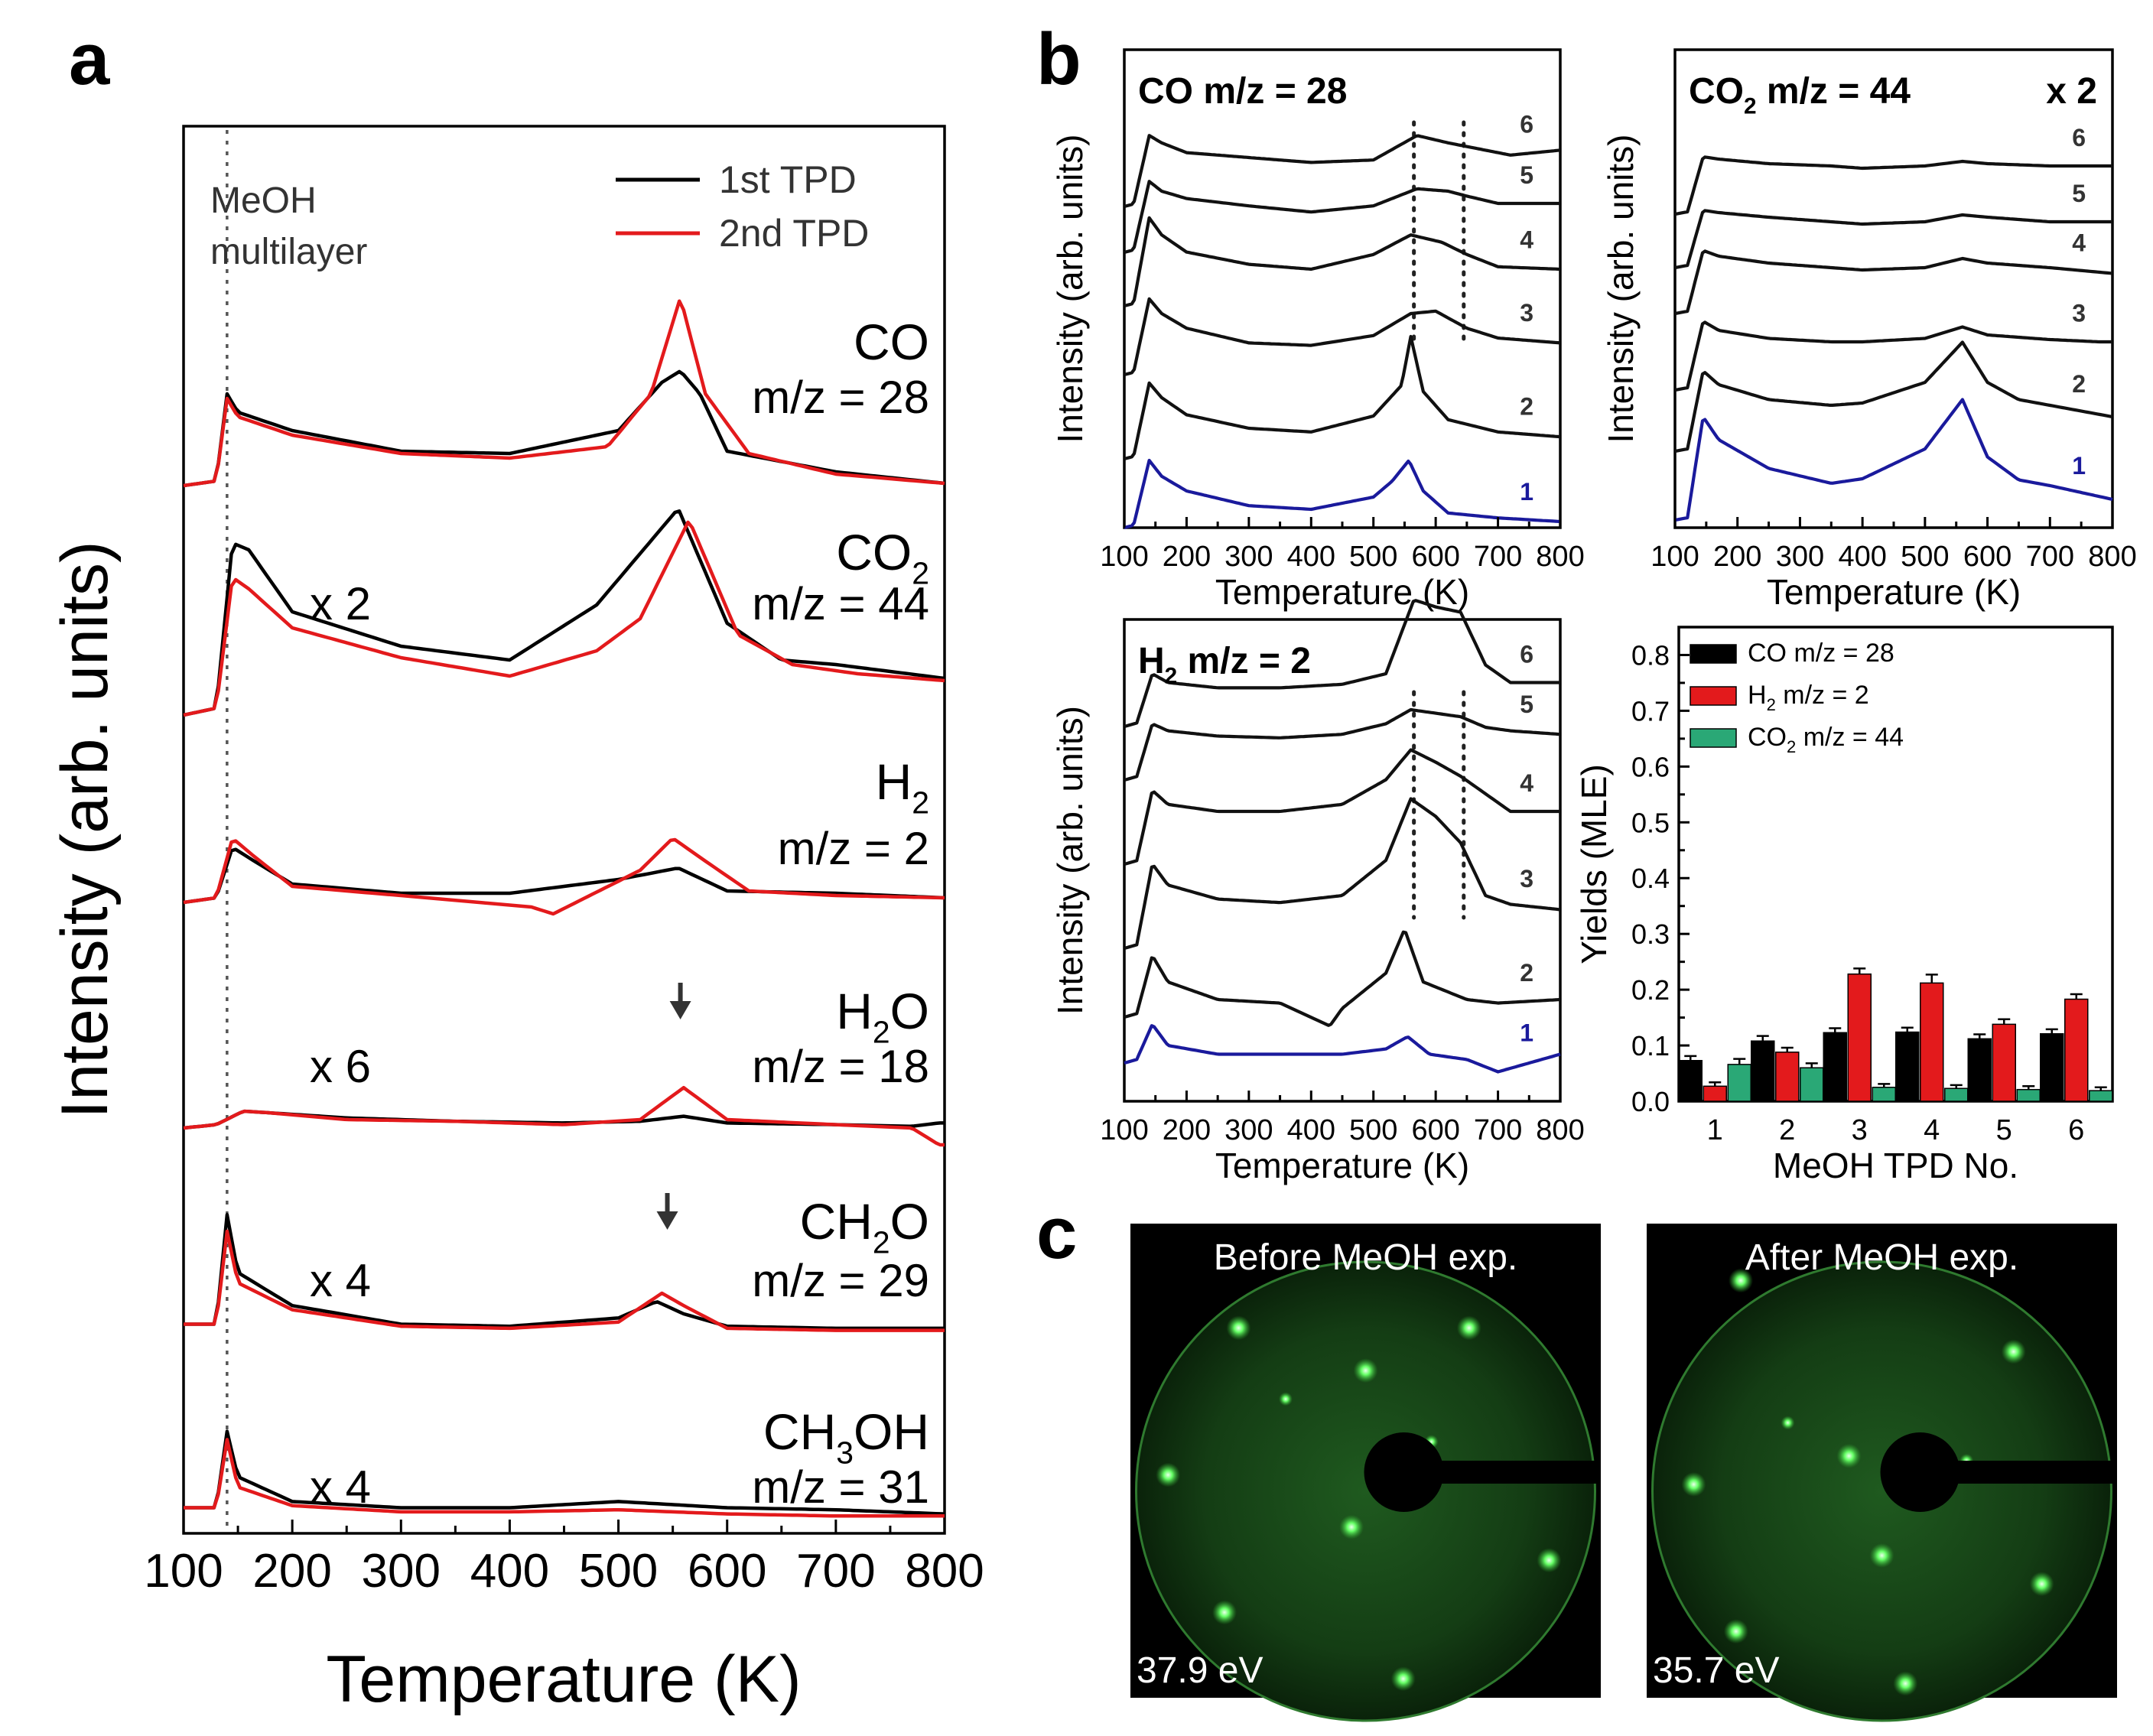 The height and width of the screenshot is (1736, 2153). Describe the element at coordinates (1366, 1257) in the screenshot. I see `leed-caption: Before MeOH exp.` at that location.